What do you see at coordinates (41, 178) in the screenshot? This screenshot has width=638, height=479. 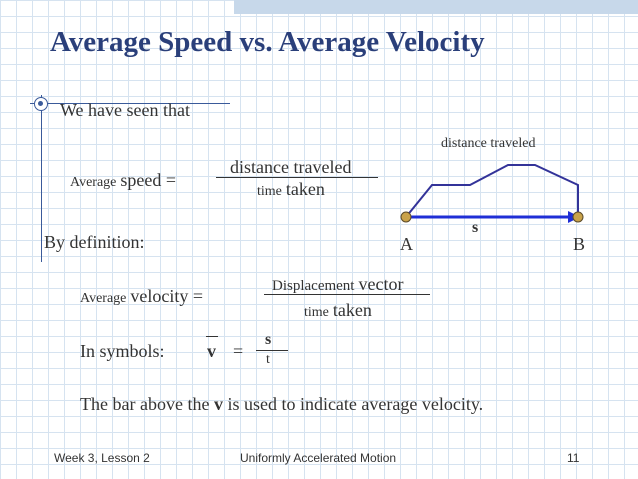 I see `bullet-rule` at bounding box center [41, 178].